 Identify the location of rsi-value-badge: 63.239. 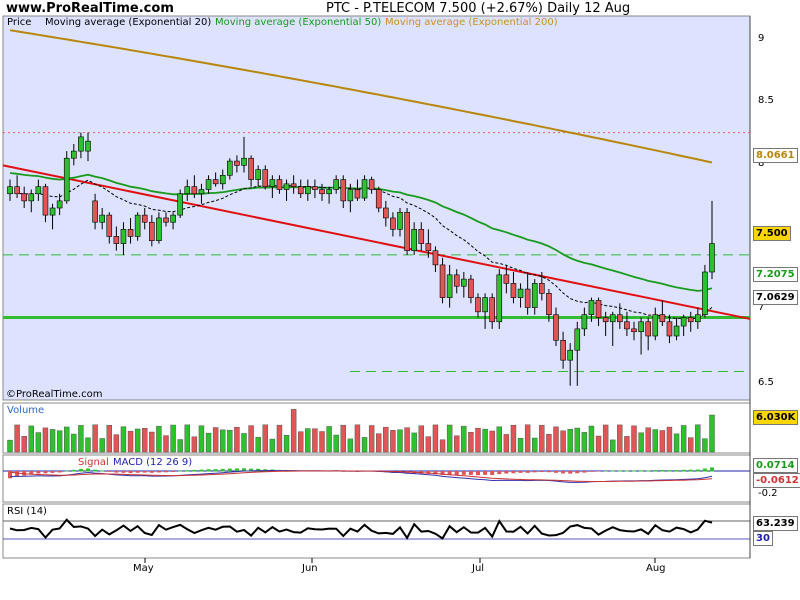
(775, 523).